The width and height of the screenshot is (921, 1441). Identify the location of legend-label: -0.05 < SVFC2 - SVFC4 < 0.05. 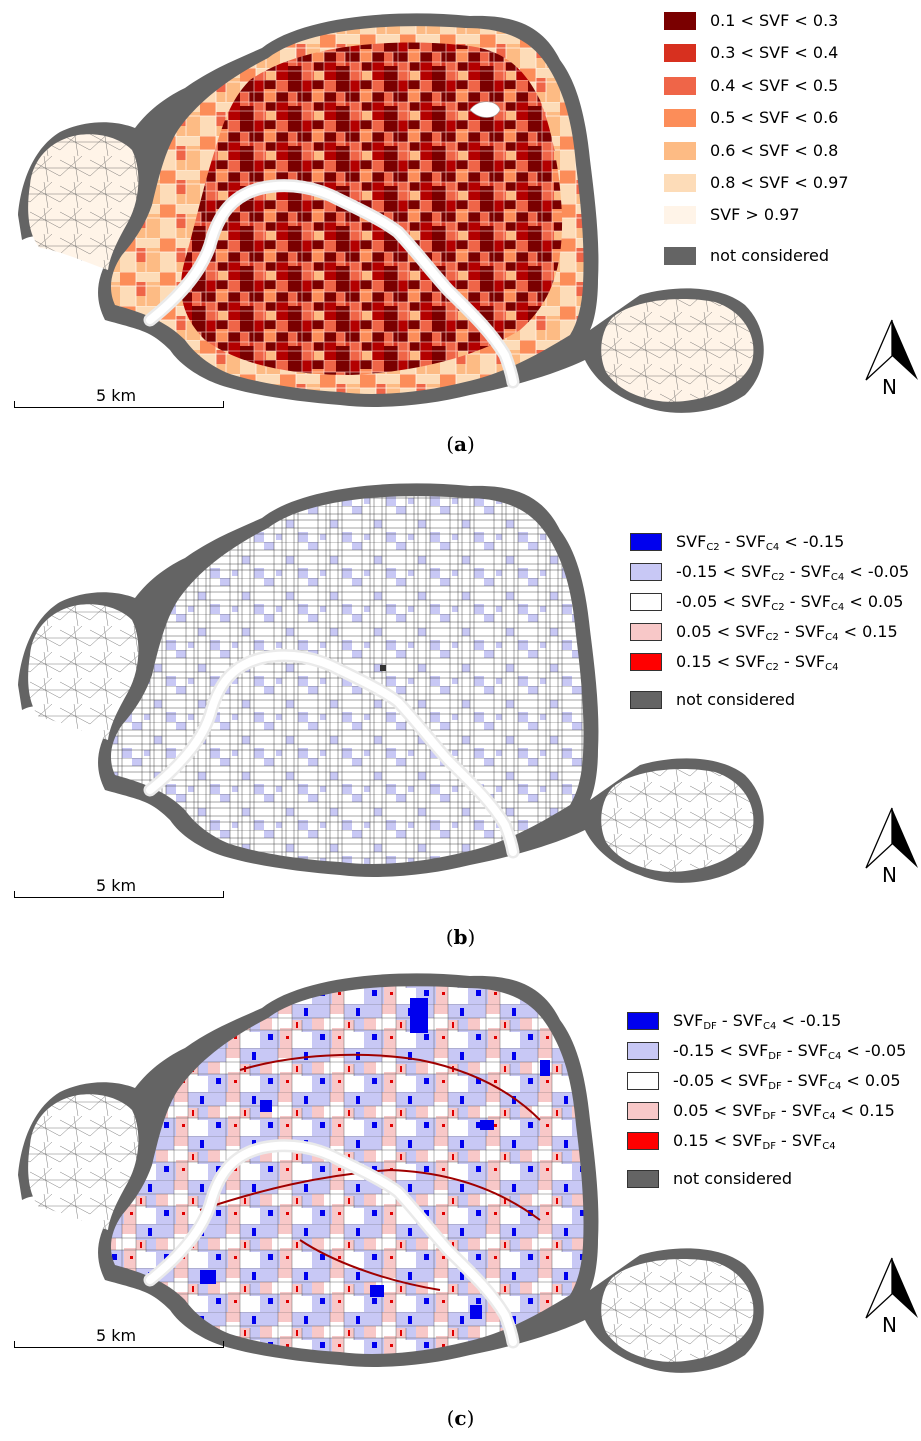
(790, 602).